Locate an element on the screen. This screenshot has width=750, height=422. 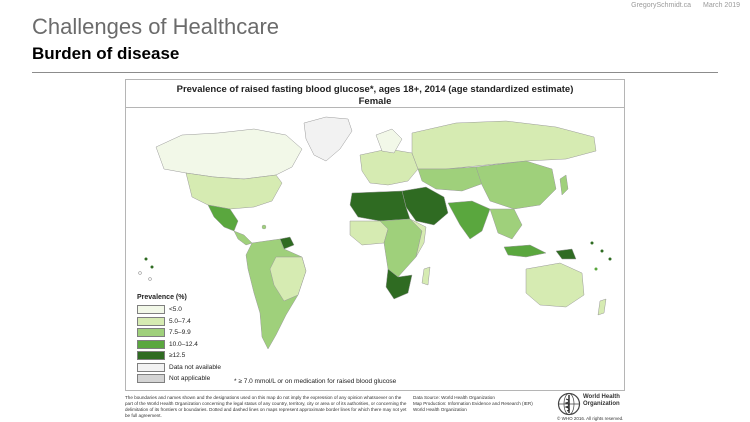
region-canada is located at coordinates (229, 154).